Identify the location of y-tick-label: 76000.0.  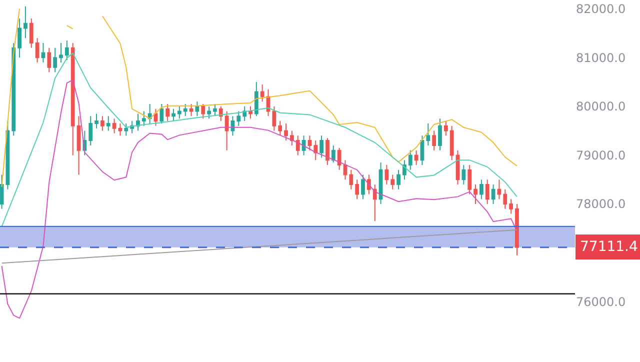
(601, 301).